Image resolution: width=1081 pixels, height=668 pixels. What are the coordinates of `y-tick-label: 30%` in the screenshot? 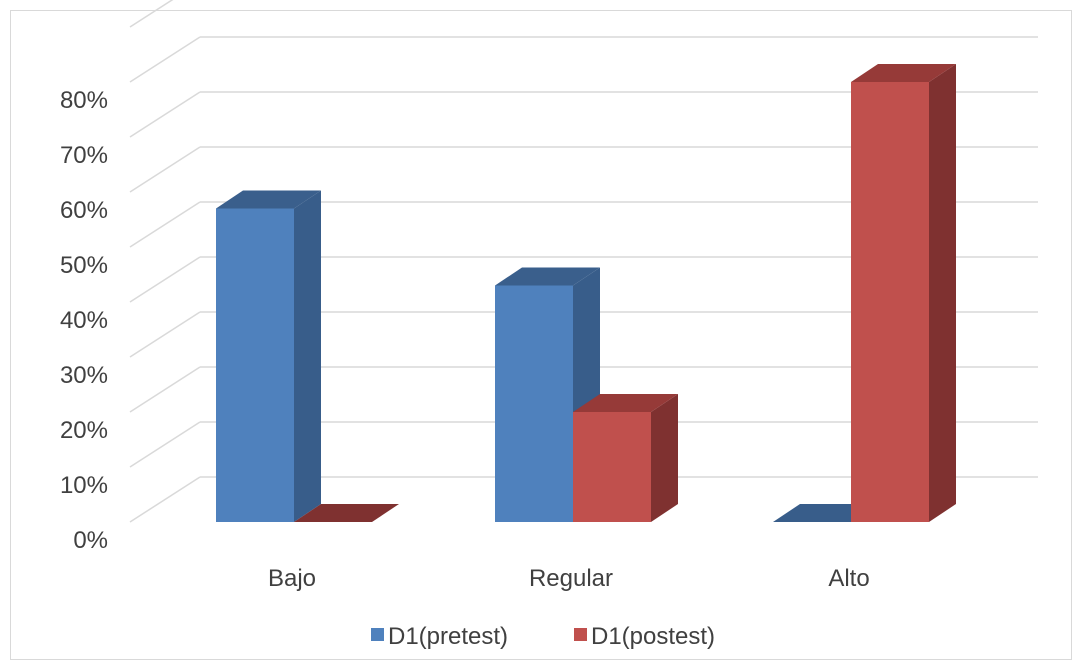 It's located at (84, 375).